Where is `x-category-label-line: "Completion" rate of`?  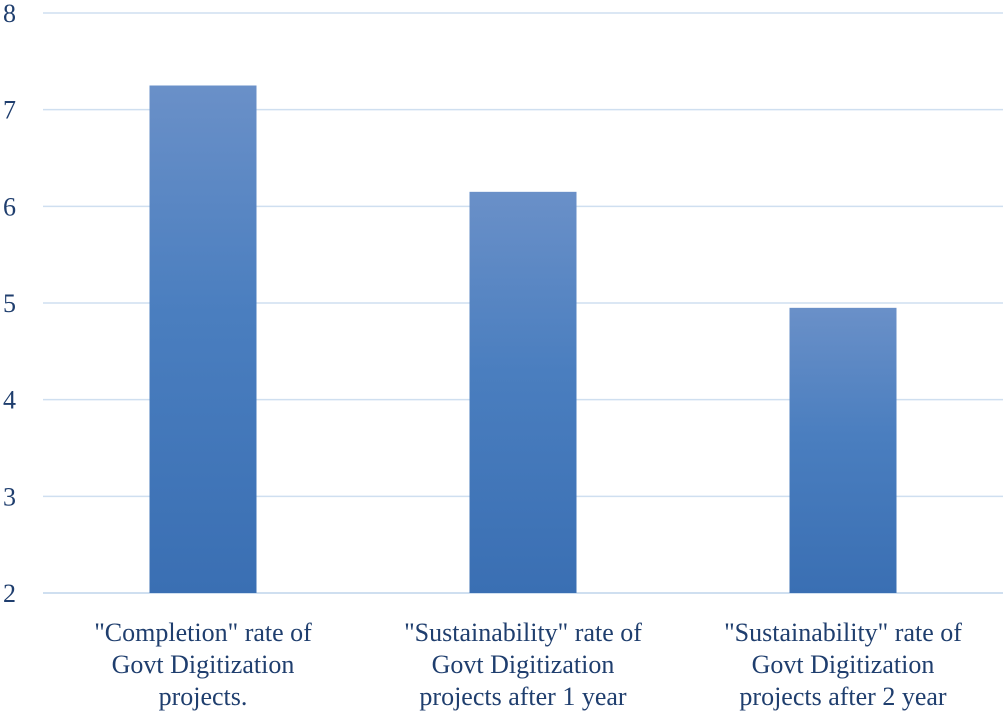 x-category-label-line: "Completion" rate of is located at coordinates (203, 632).